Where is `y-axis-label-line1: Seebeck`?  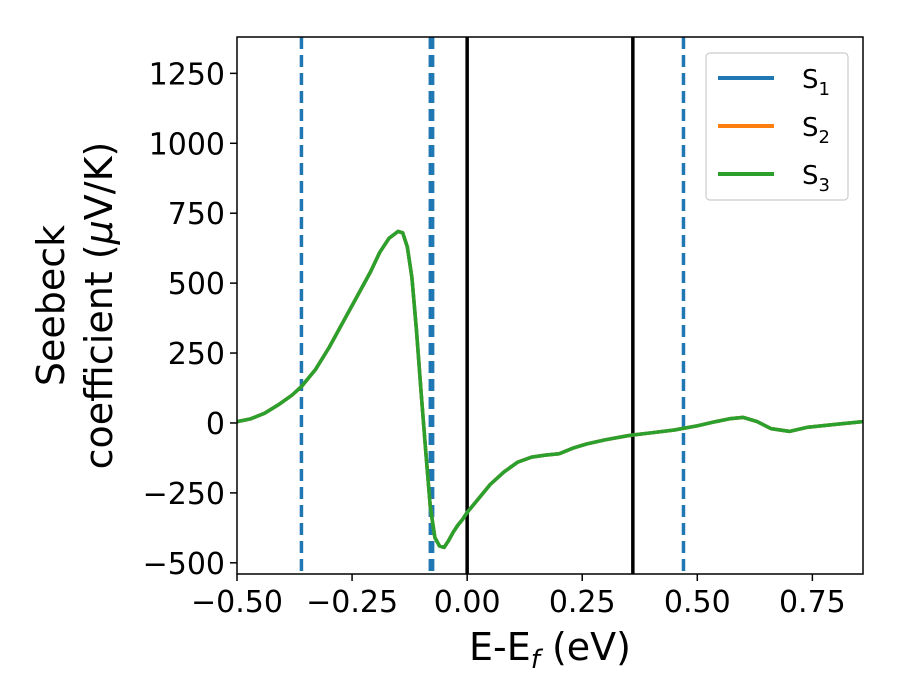 y-axis-label-line1: Seebeck is located at coordinates (51, 305).